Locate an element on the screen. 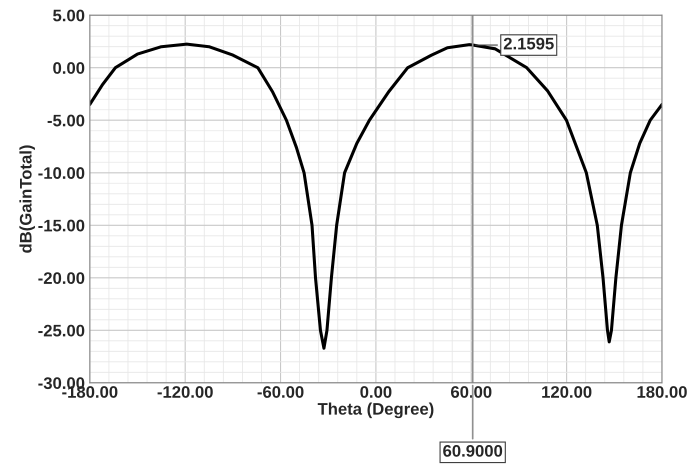 The image size is (691, 475). ref-line-label: 60.9000 is located at coordinates (472, 450).